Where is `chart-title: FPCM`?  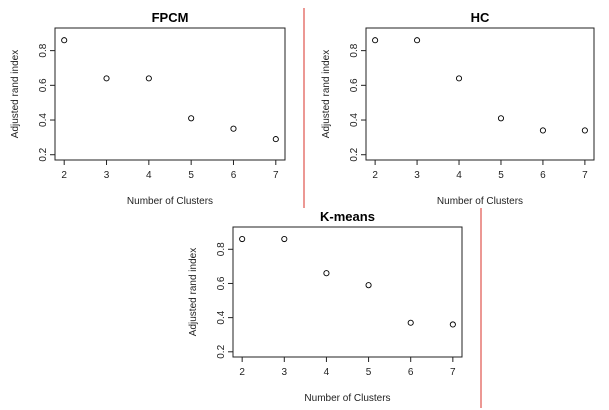 chart-title: FPCM is located at coordinates (170, 17).